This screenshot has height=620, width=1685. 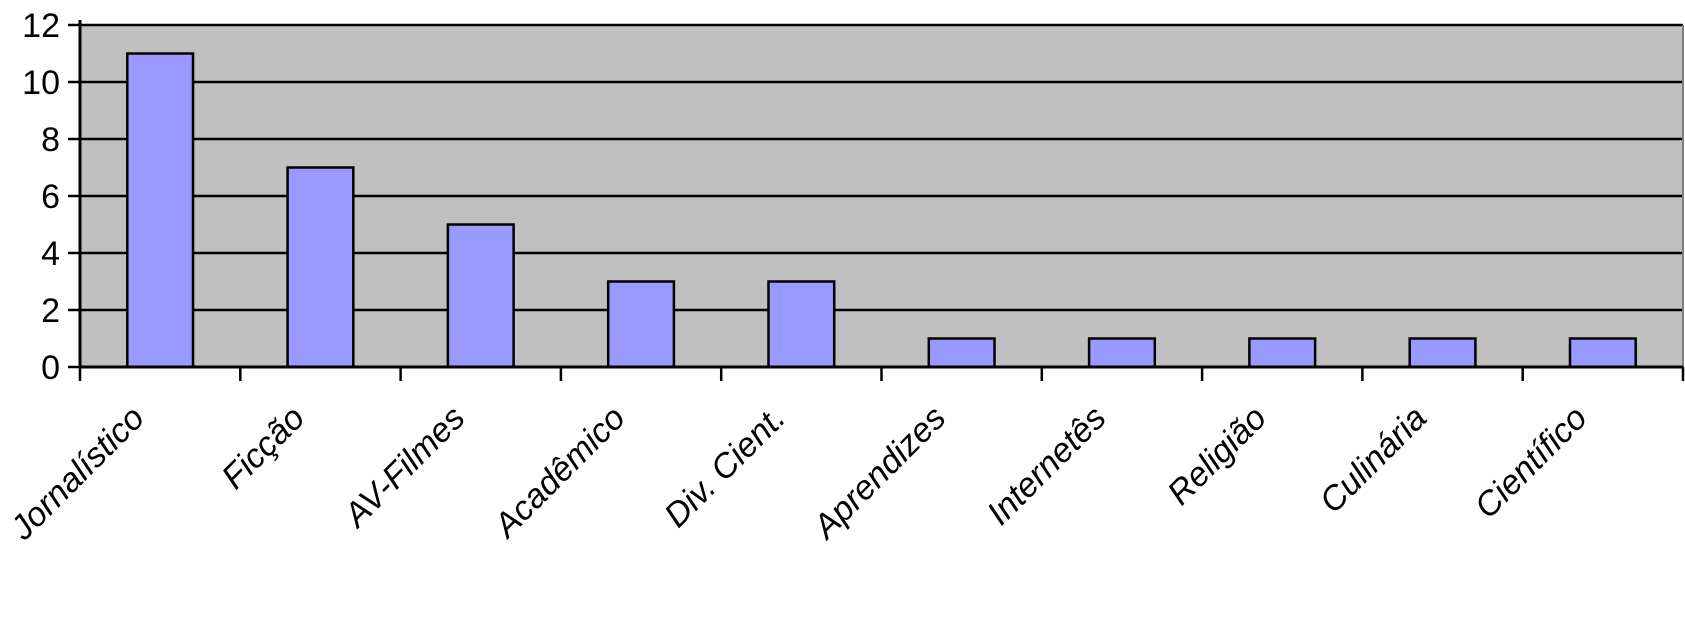 What do you see at coordinates (1047, 466) in the screenshot?
I see `x-category-label: Internetês` at bounding box center [1047, 466].